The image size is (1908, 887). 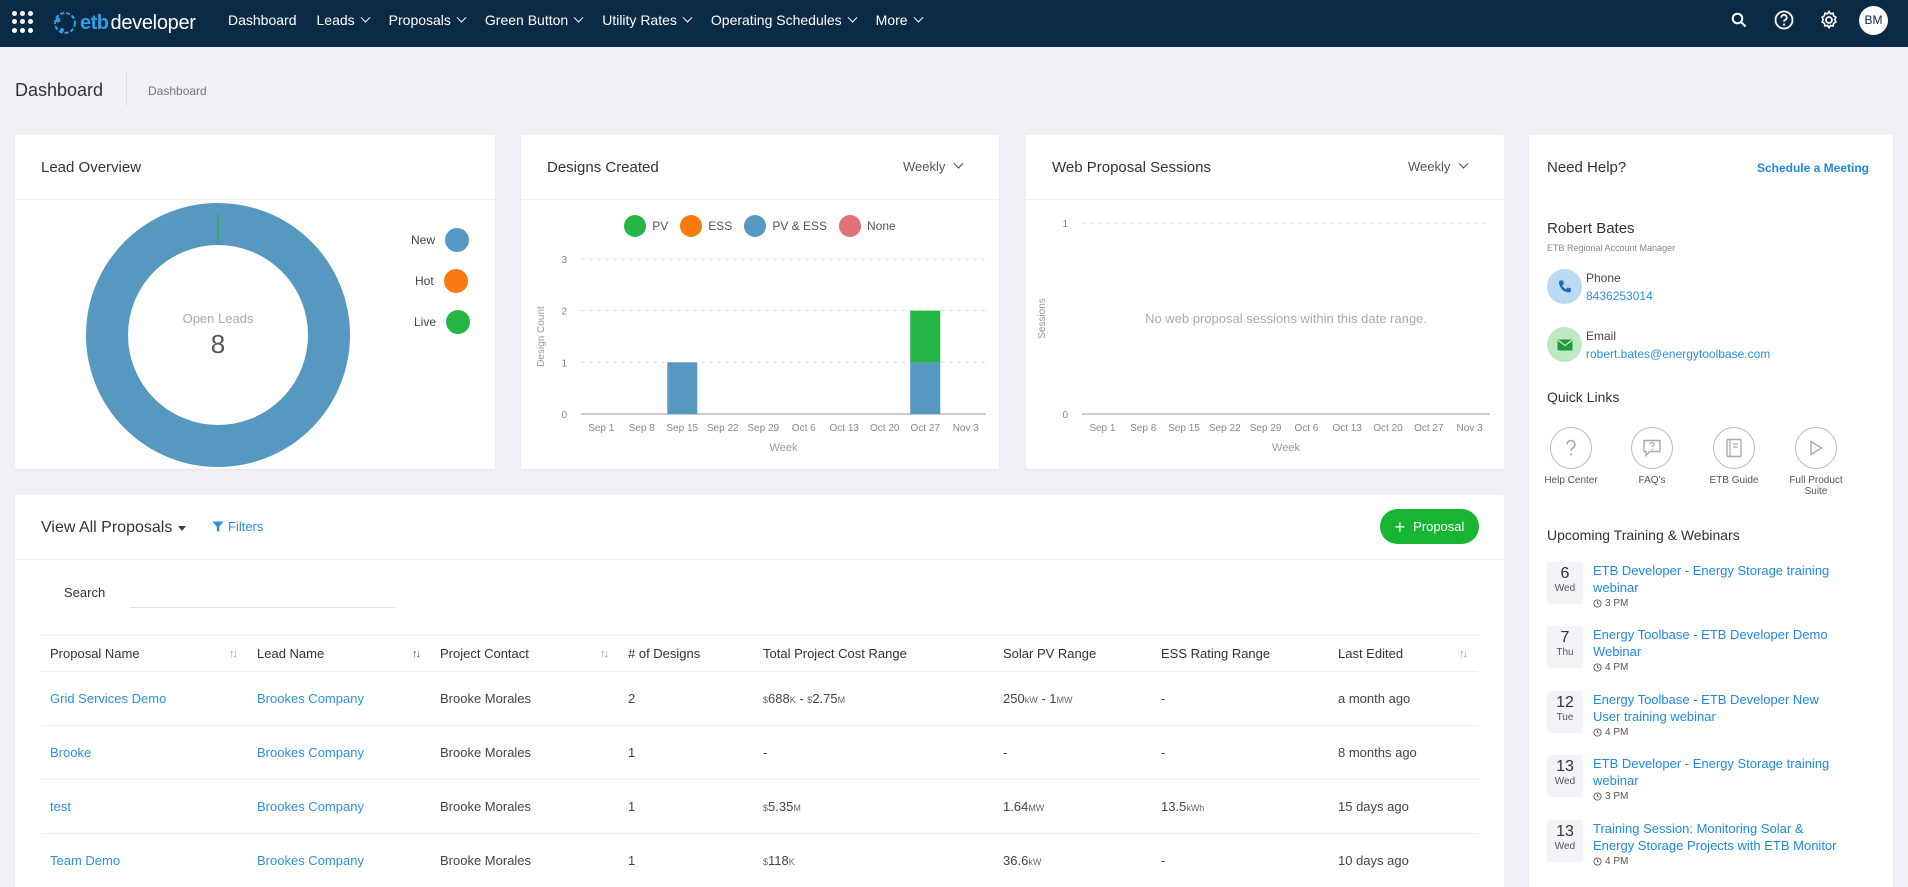 I want to click on page-title: Dashboard, so click(x=59, y=90).